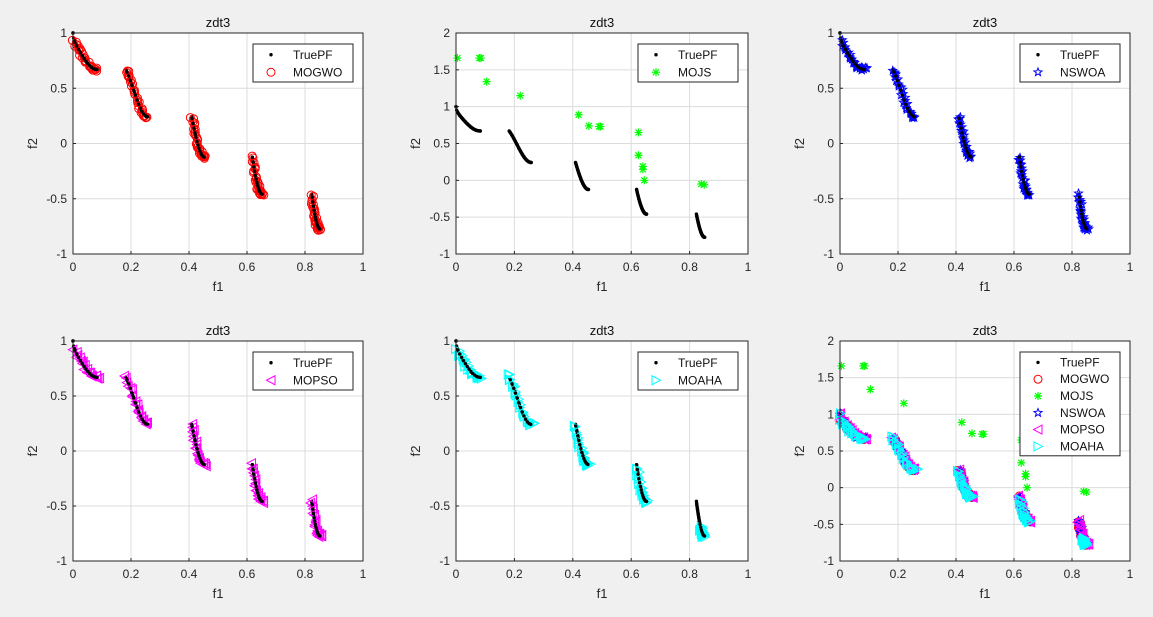 Image resolution: width=1153 pixels, height=617 pixels. What do you see at coordinates (956, 267) in the screenshot?
I see `x-tick-label: 0.4` at bounding box center [956, 267].